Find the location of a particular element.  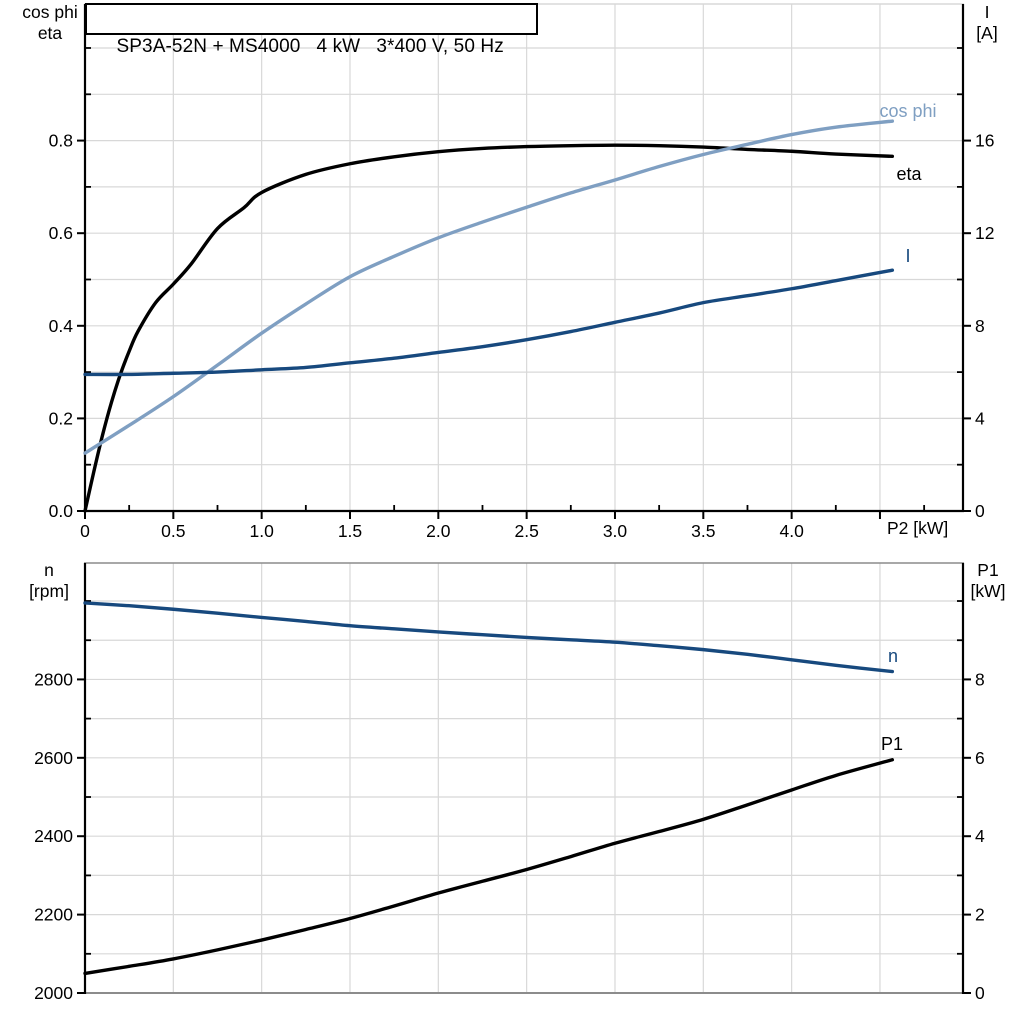

bottom-right-axis-title: P1 [kW] is located at coordinates (988, 581).